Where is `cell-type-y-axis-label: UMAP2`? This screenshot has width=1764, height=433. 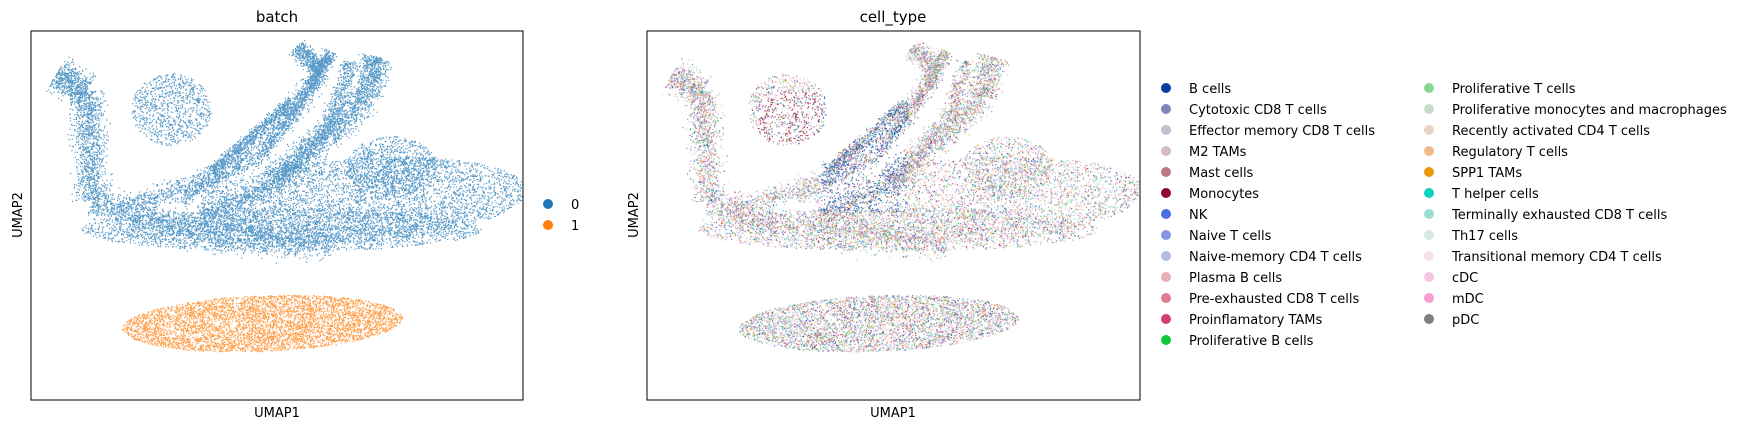 cell-type-y-axis-label: UMAP2 is located at coordinates (634, 215).